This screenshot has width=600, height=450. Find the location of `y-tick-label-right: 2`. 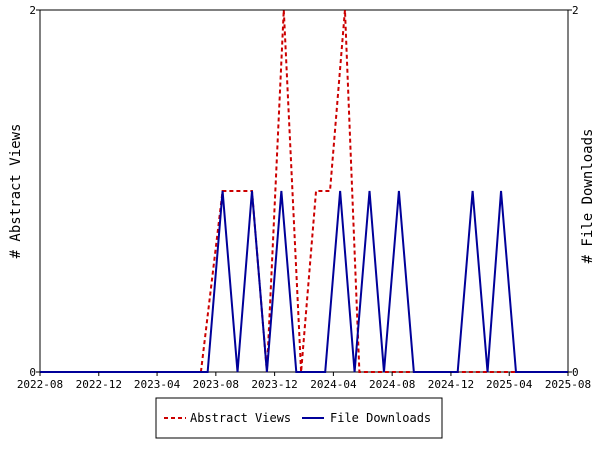

y-tick-label-right: 2 is located at coordinates (575, 10).